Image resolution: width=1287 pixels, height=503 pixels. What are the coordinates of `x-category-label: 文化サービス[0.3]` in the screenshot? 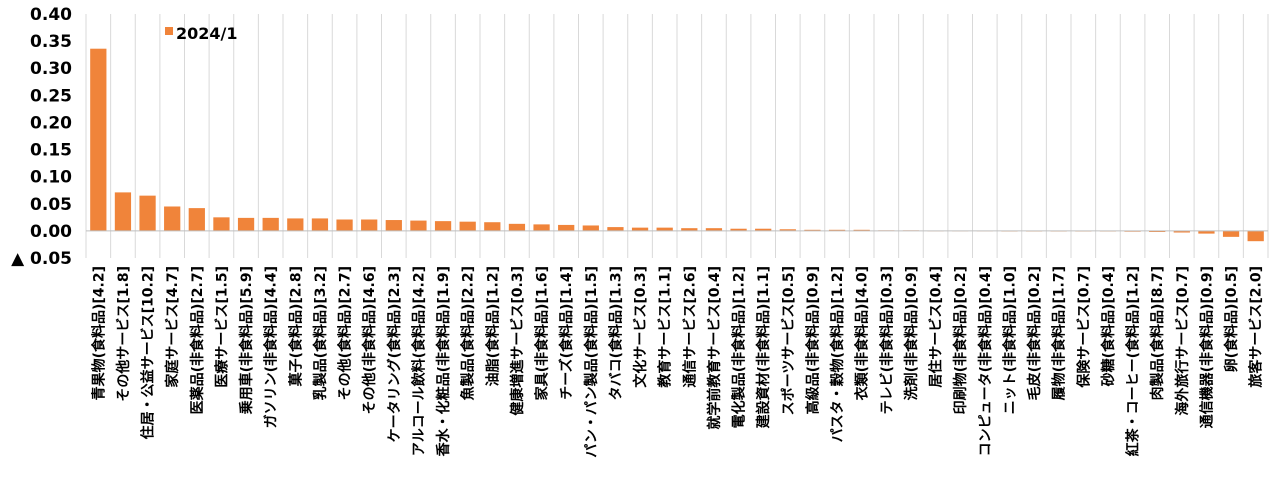 It's located at (640, 327).